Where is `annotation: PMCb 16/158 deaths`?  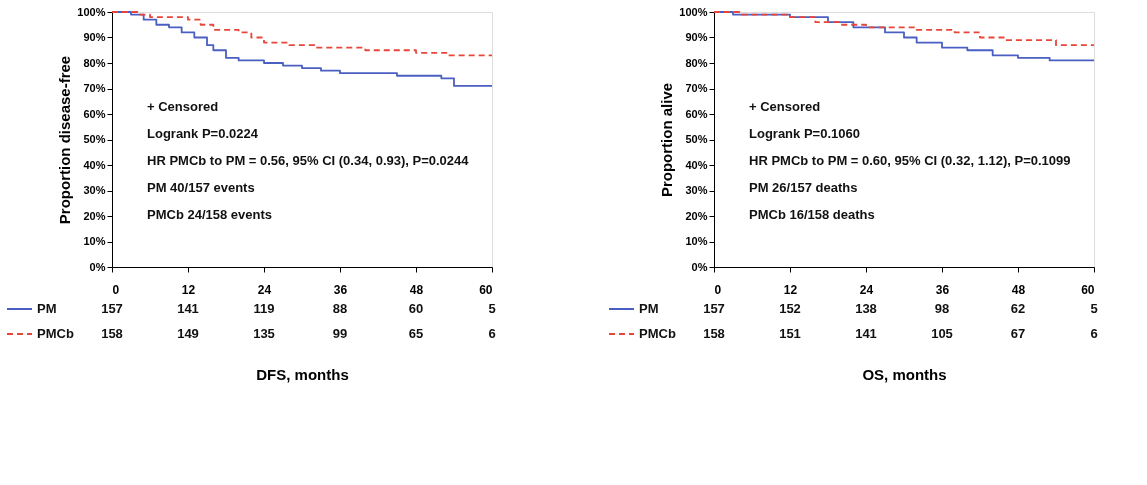 annotation: PMCb 16/158 deaths is located at coordinates (812, 214).